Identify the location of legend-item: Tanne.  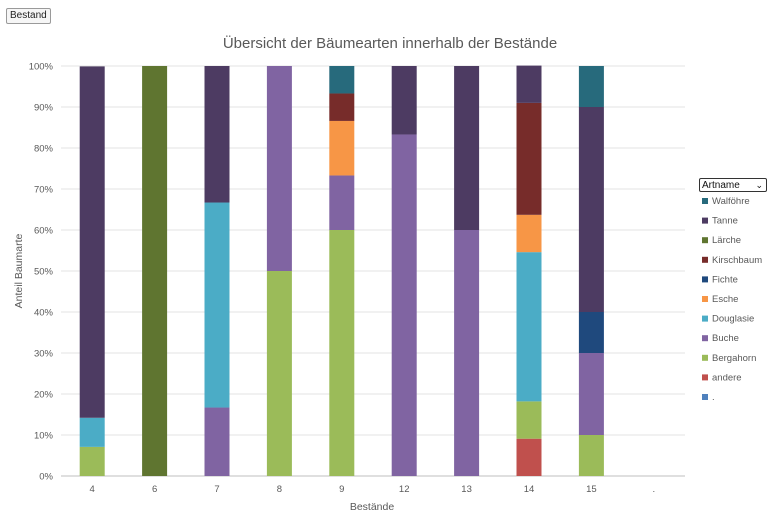
(720, 221).